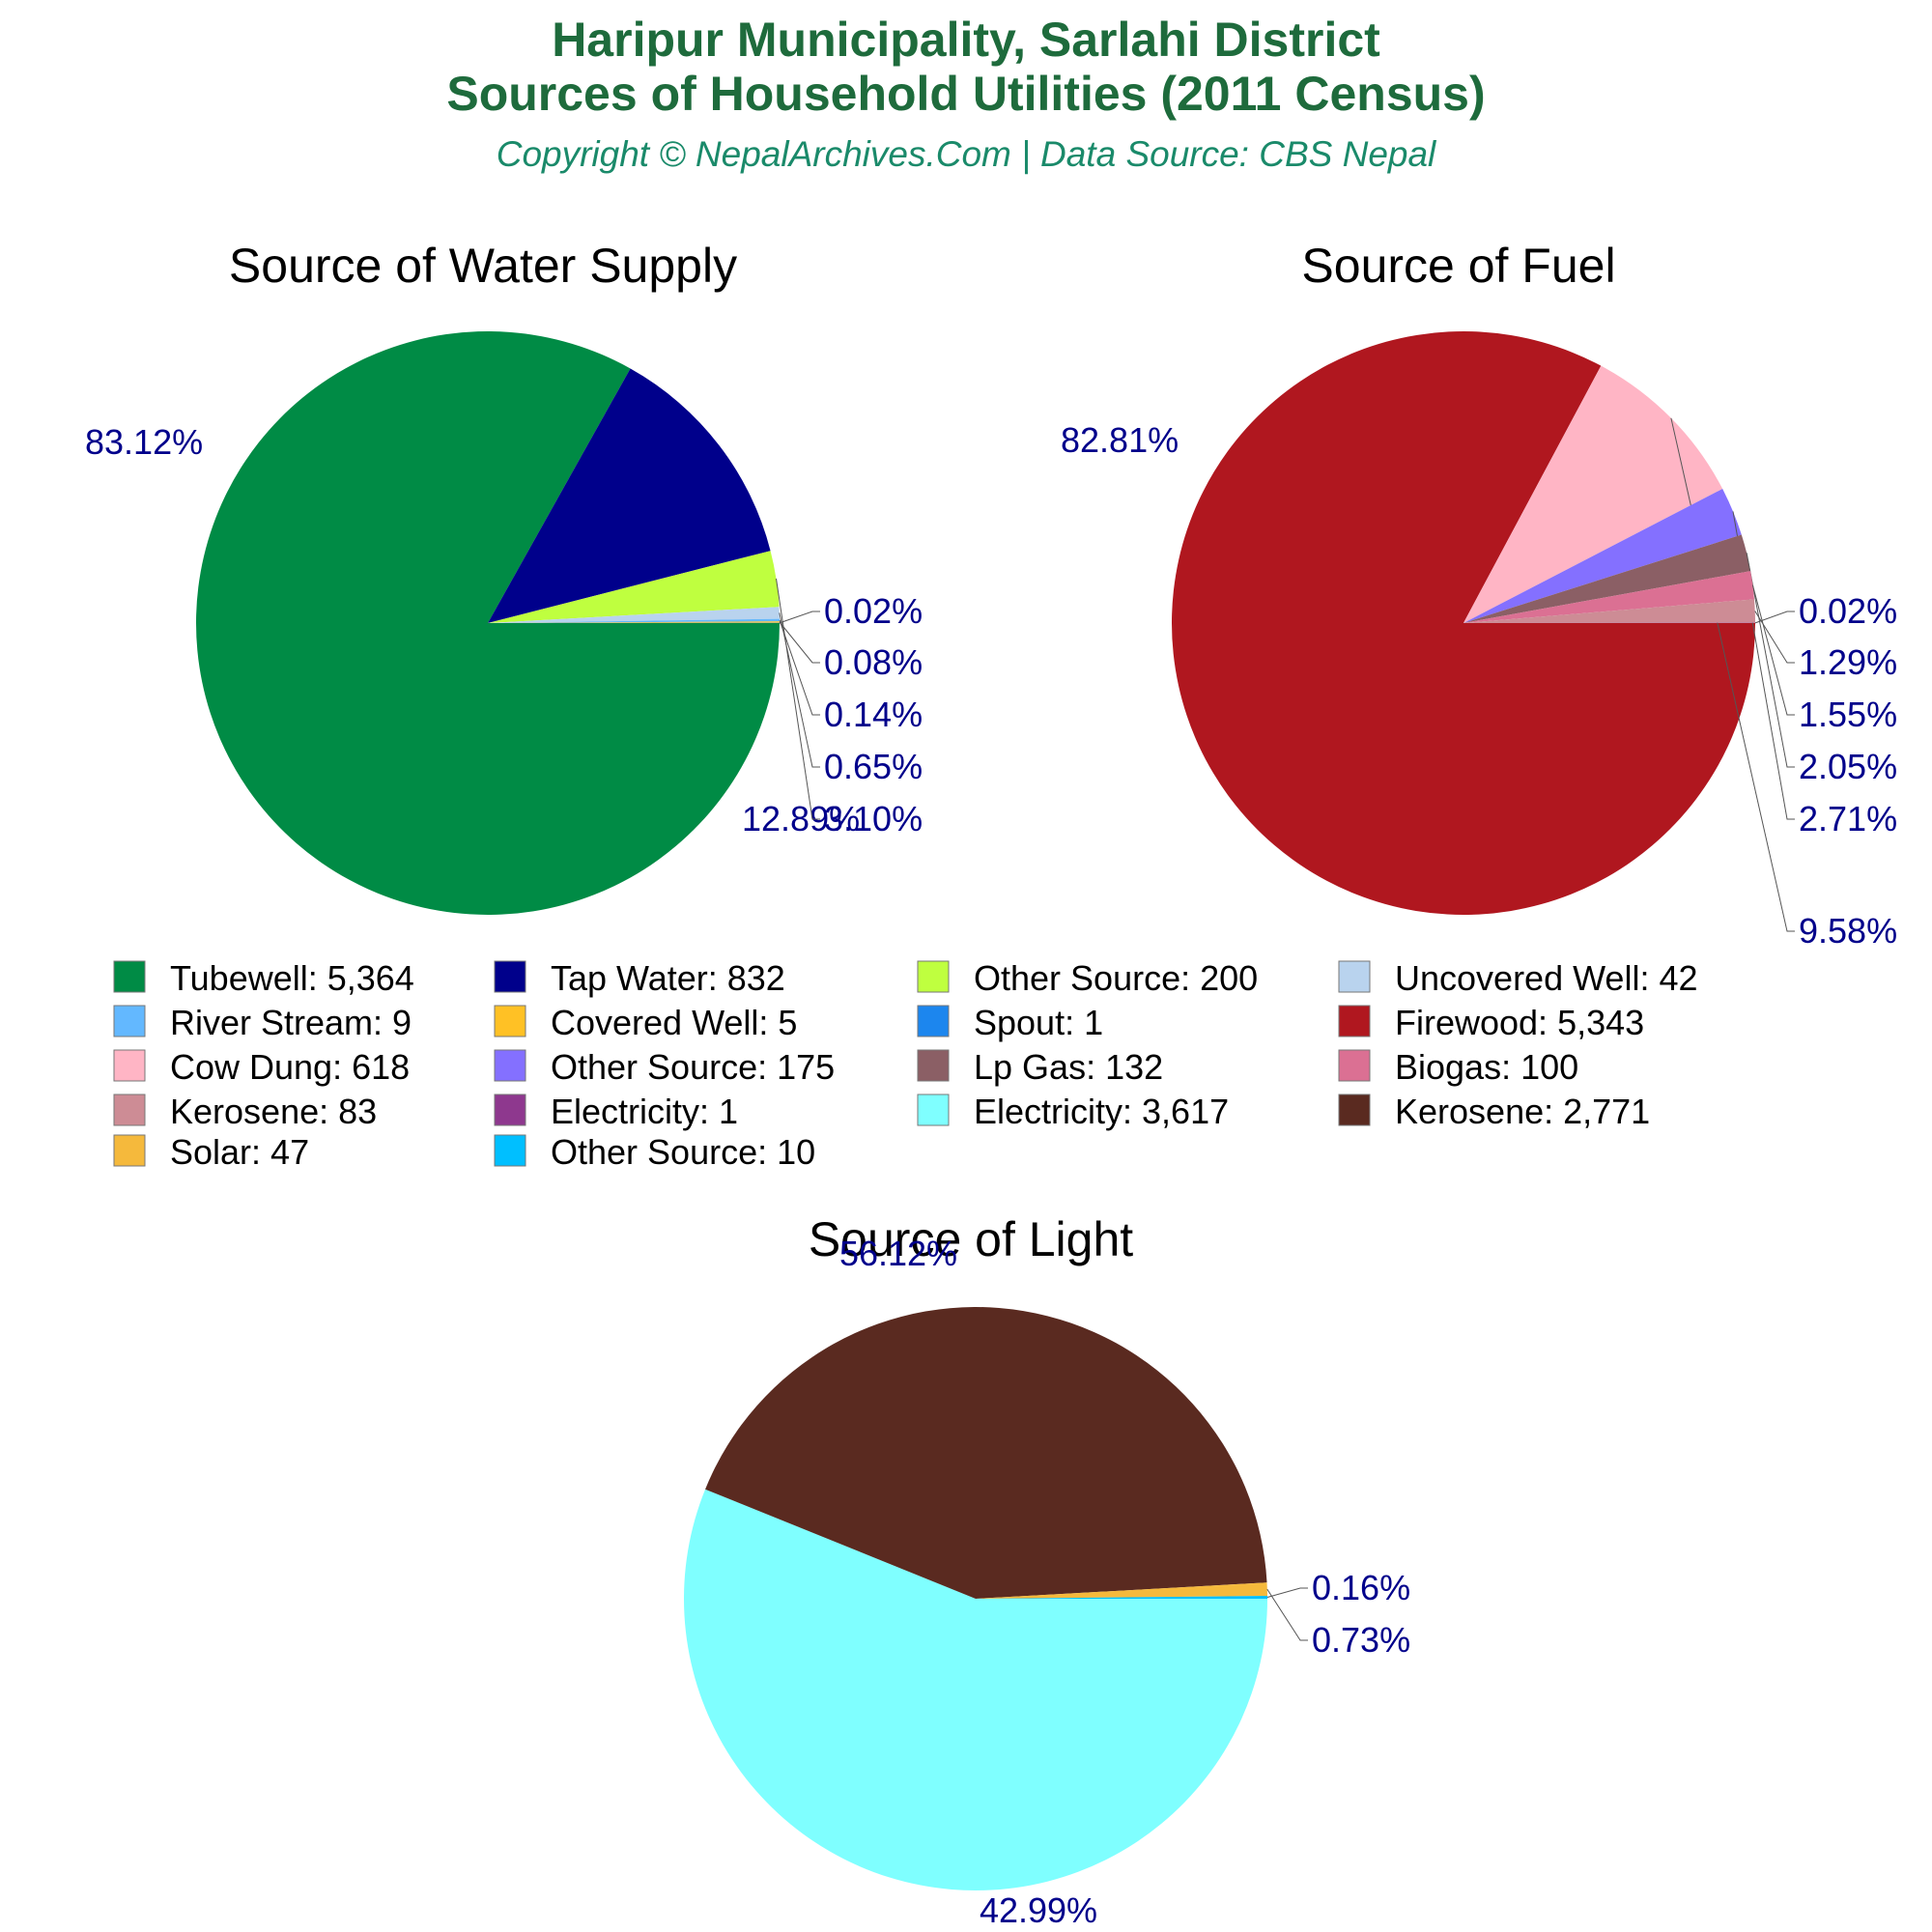  Describe the element at coordinates (799, 642) in the screenshot. I see `water-callout-line-covered-well` at that location.